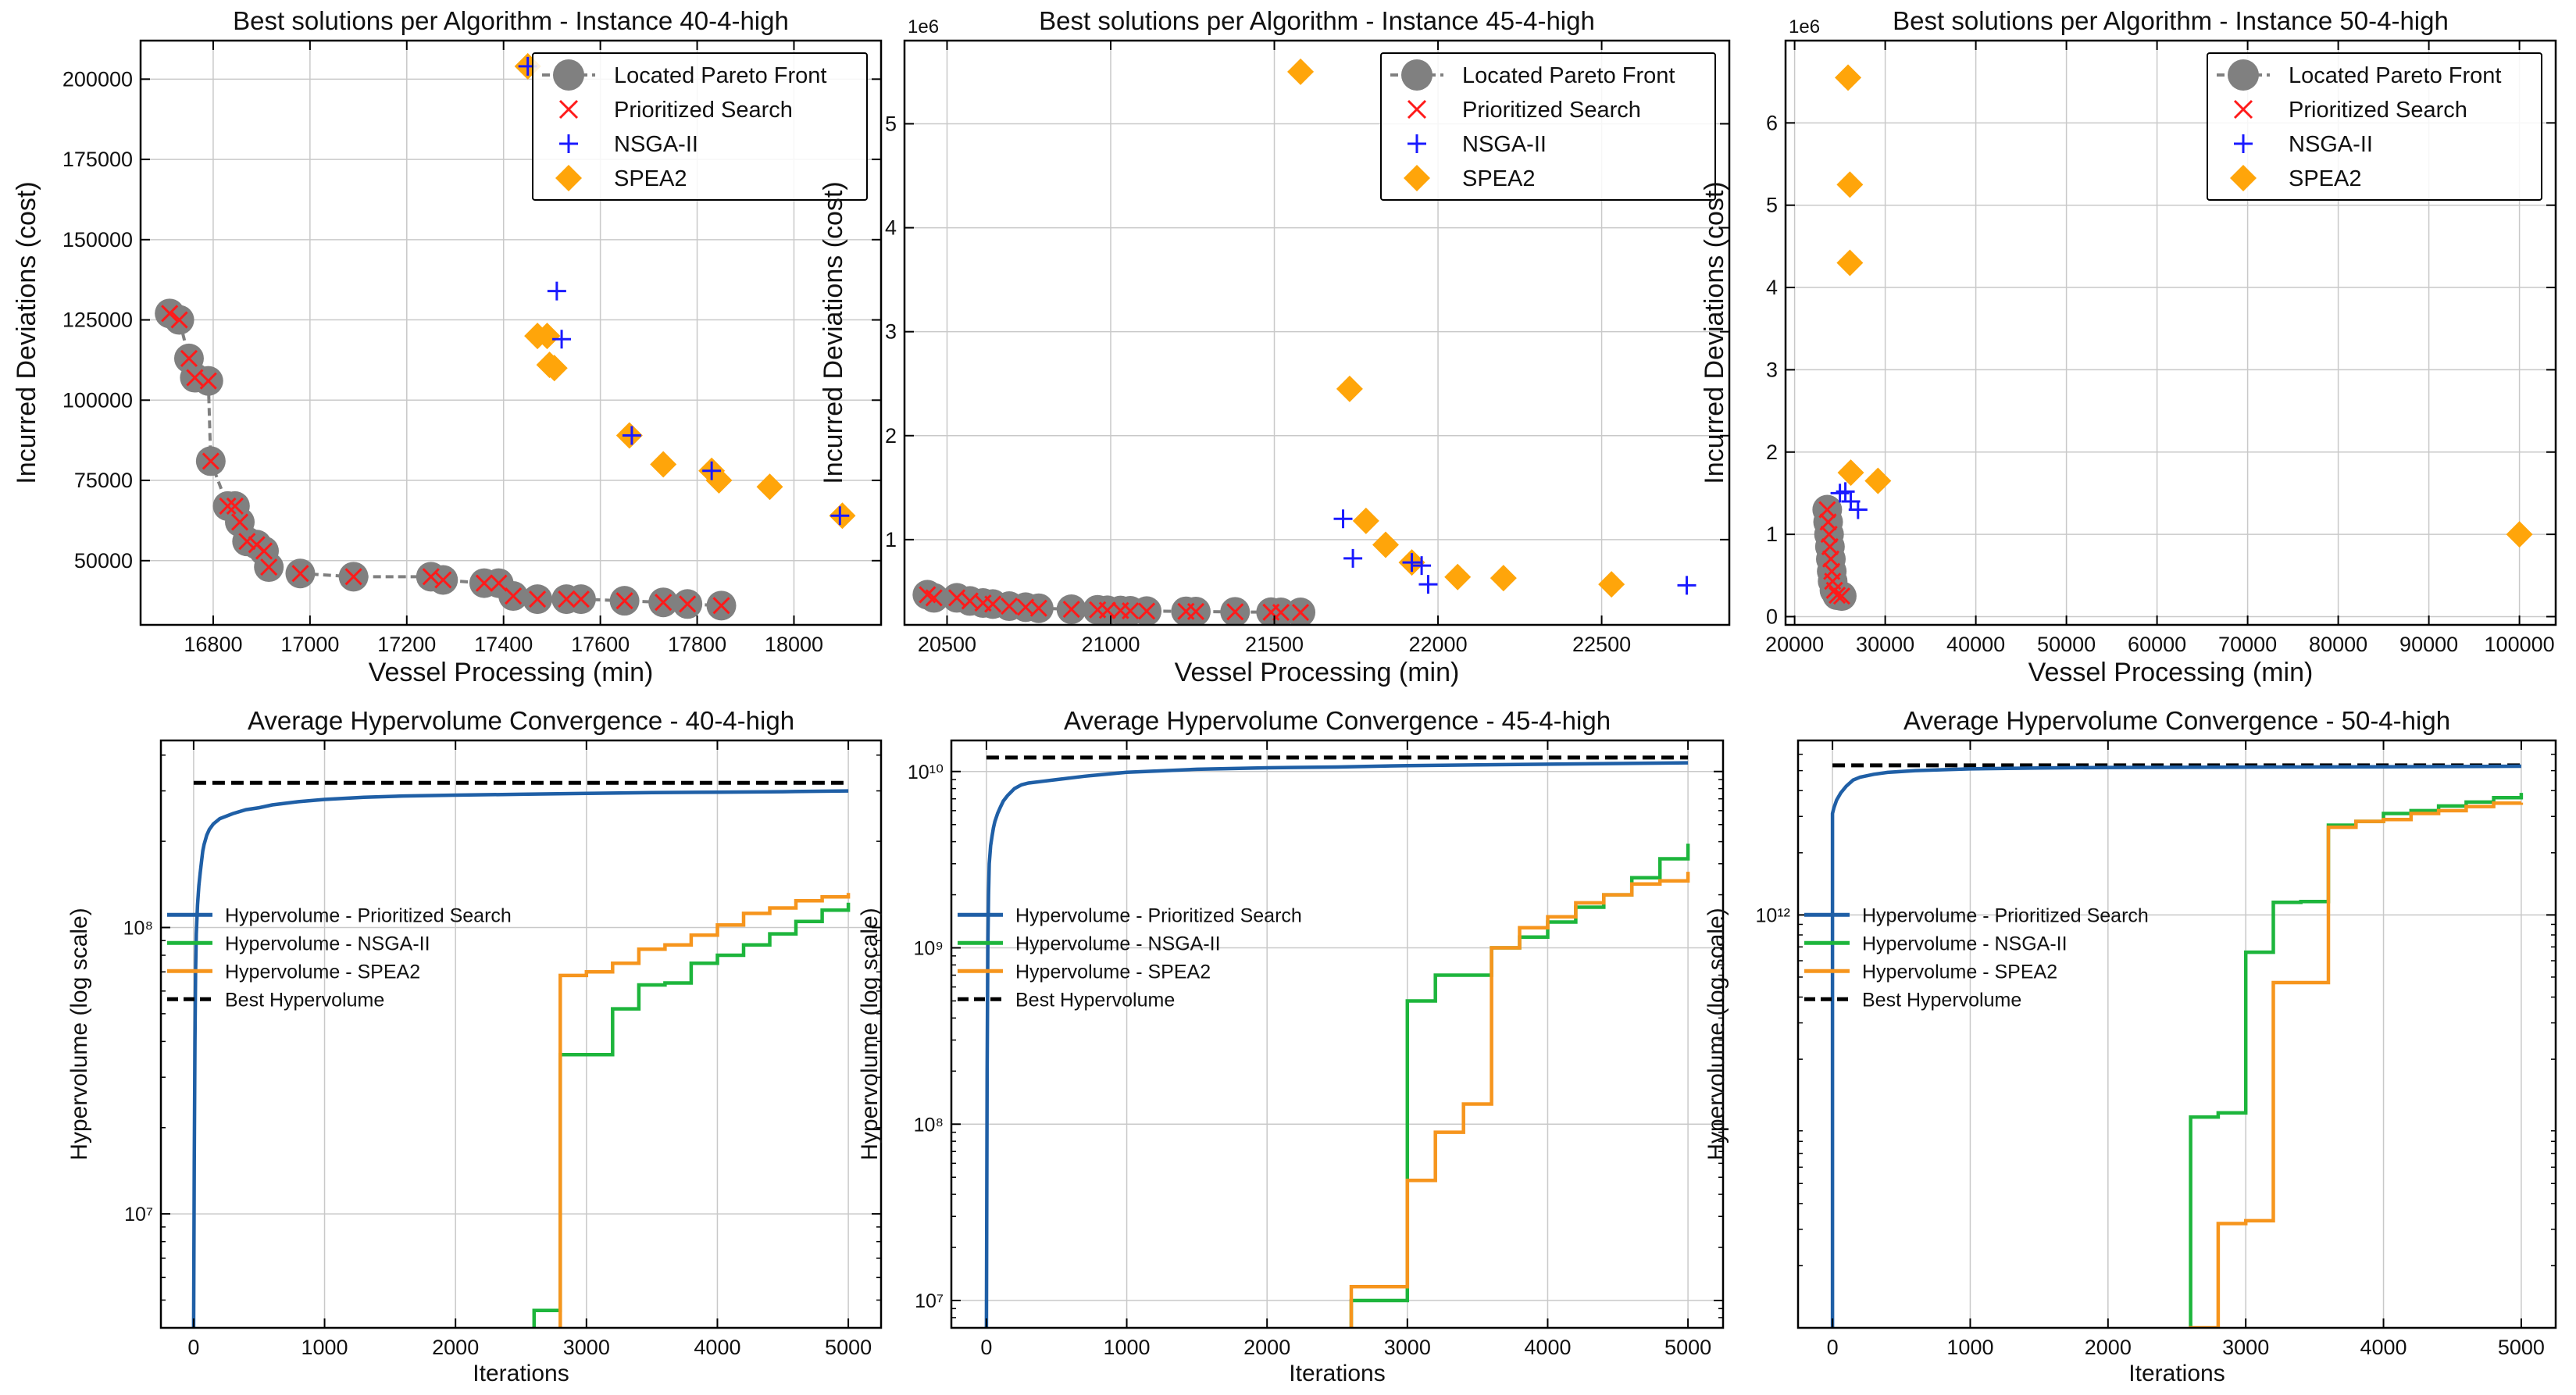 This screenshot has height=1395, width=2576. Describe the element at coordinates (568, 143) in the screenshot. I see `legend-marker-nsga` at that location.